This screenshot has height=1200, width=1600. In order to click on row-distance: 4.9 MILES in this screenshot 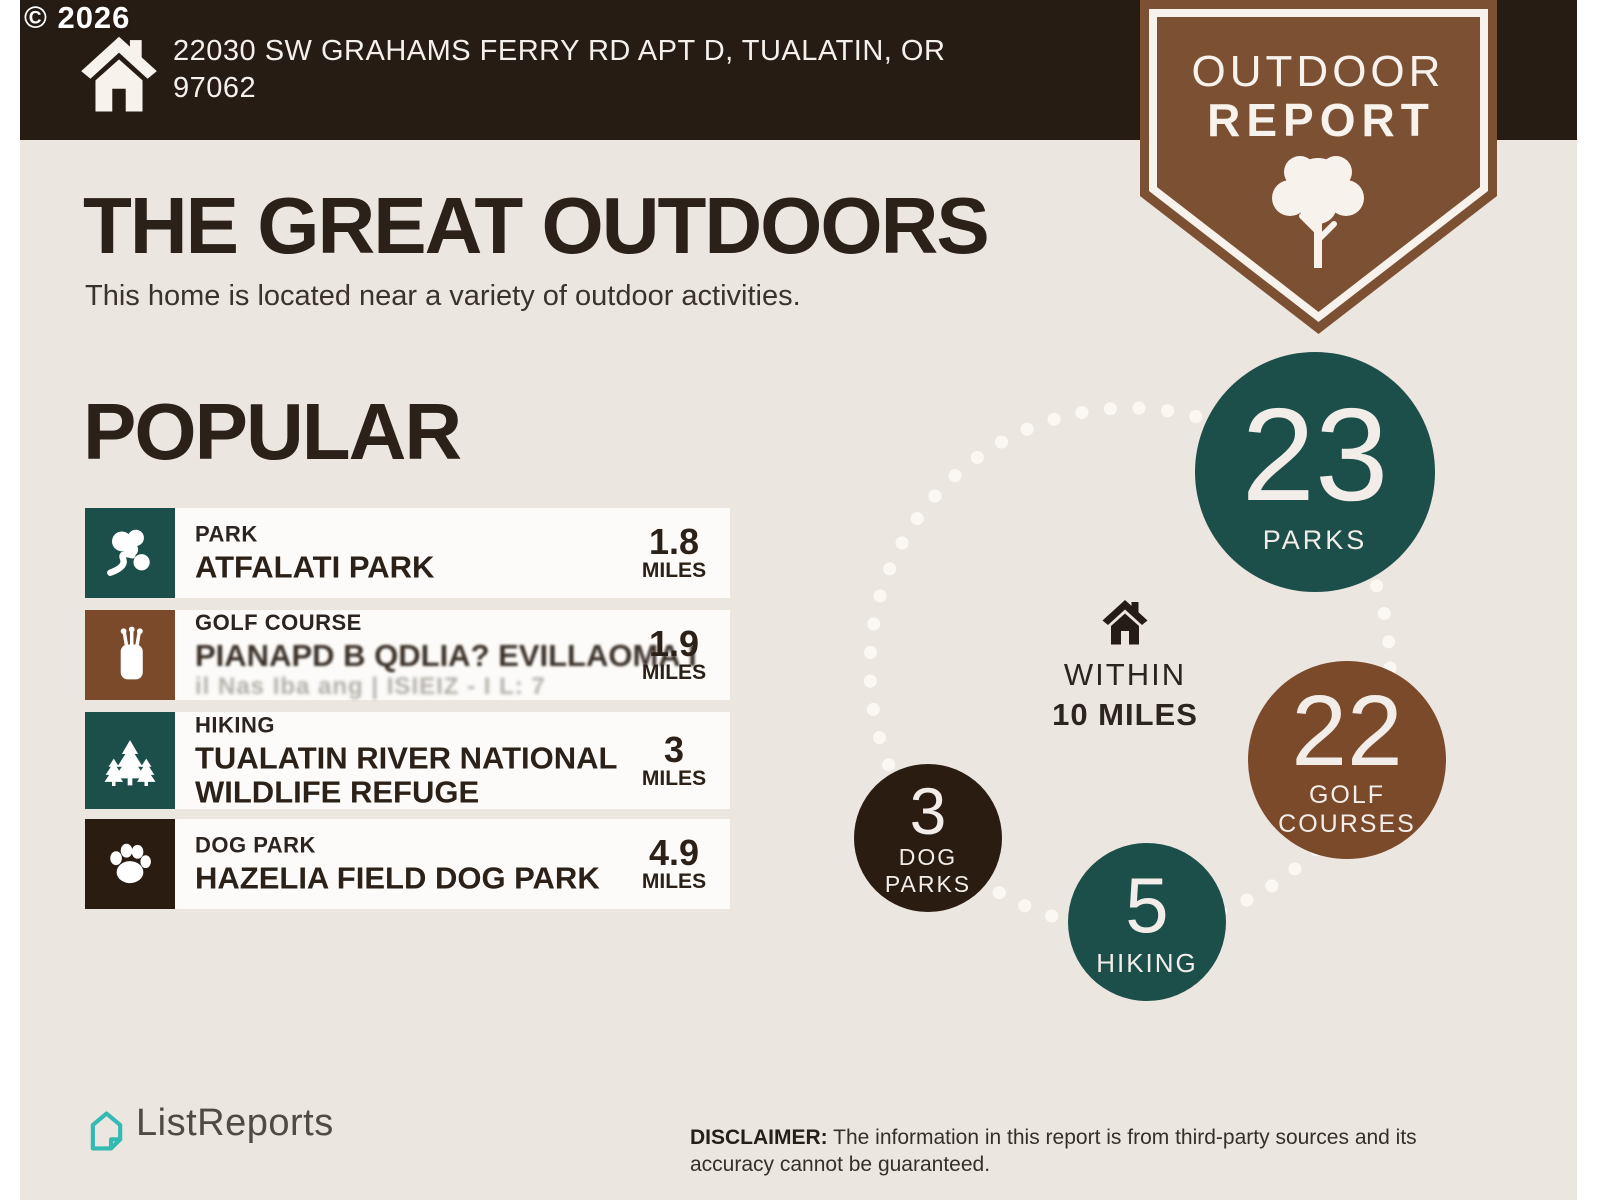, I will do `click(674, 862)`.